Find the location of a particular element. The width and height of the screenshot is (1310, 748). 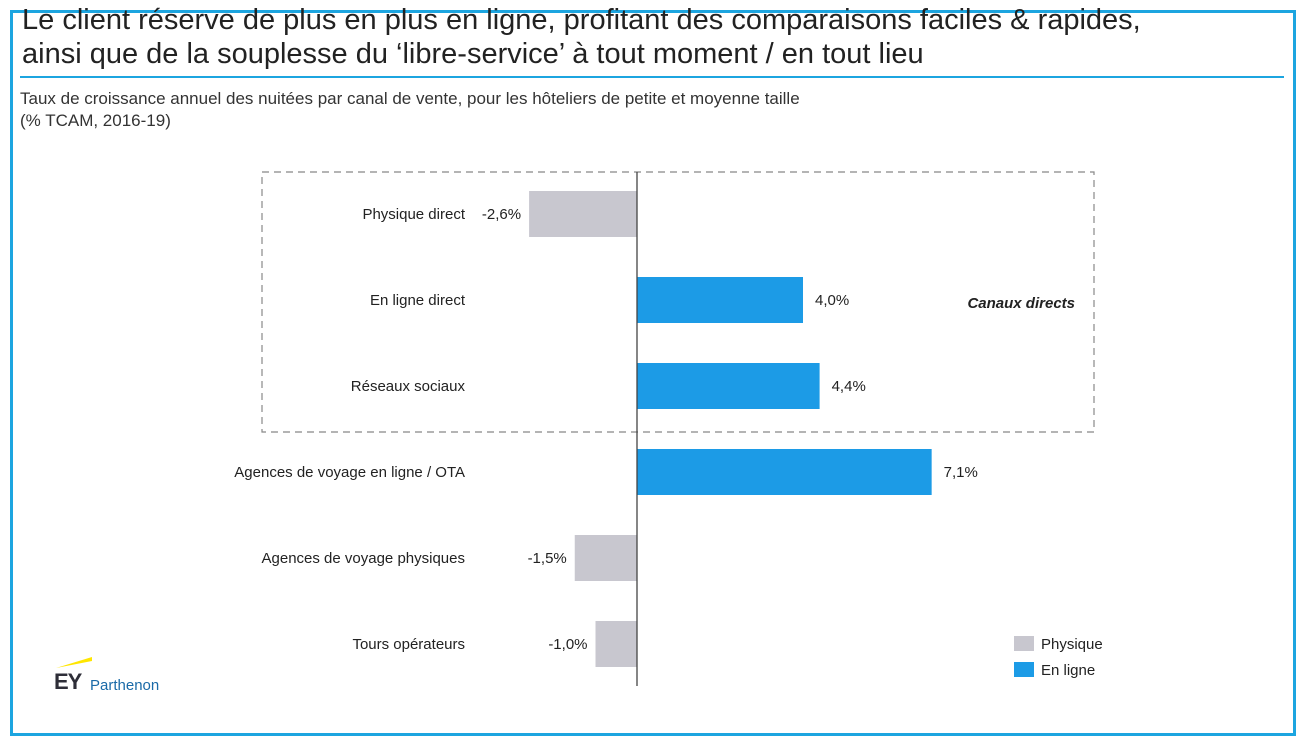

legend-label-1: Physique is located at coordinates (1072, 644).